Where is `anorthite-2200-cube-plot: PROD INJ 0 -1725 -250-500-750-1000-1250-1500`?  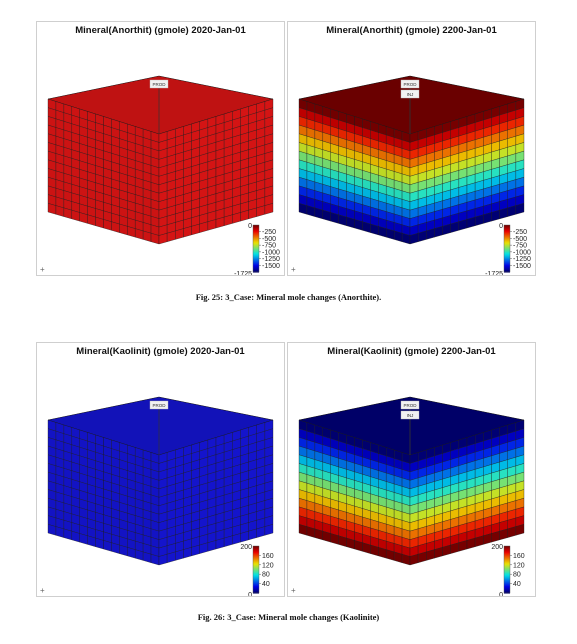
anorthite-2200-cube-plot: PROD INJ 0 -1725 -250-500-750-1000-1250-1500 is located at coordinates (414, 175).